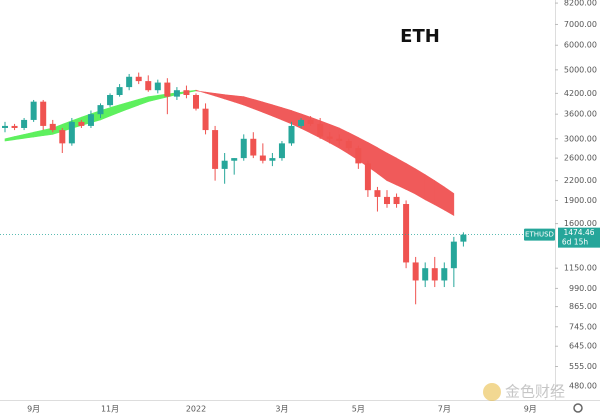 The height and width of the screenshot is (414, 600). I want to click on x-tick-label: 3月, so click(281, 409).